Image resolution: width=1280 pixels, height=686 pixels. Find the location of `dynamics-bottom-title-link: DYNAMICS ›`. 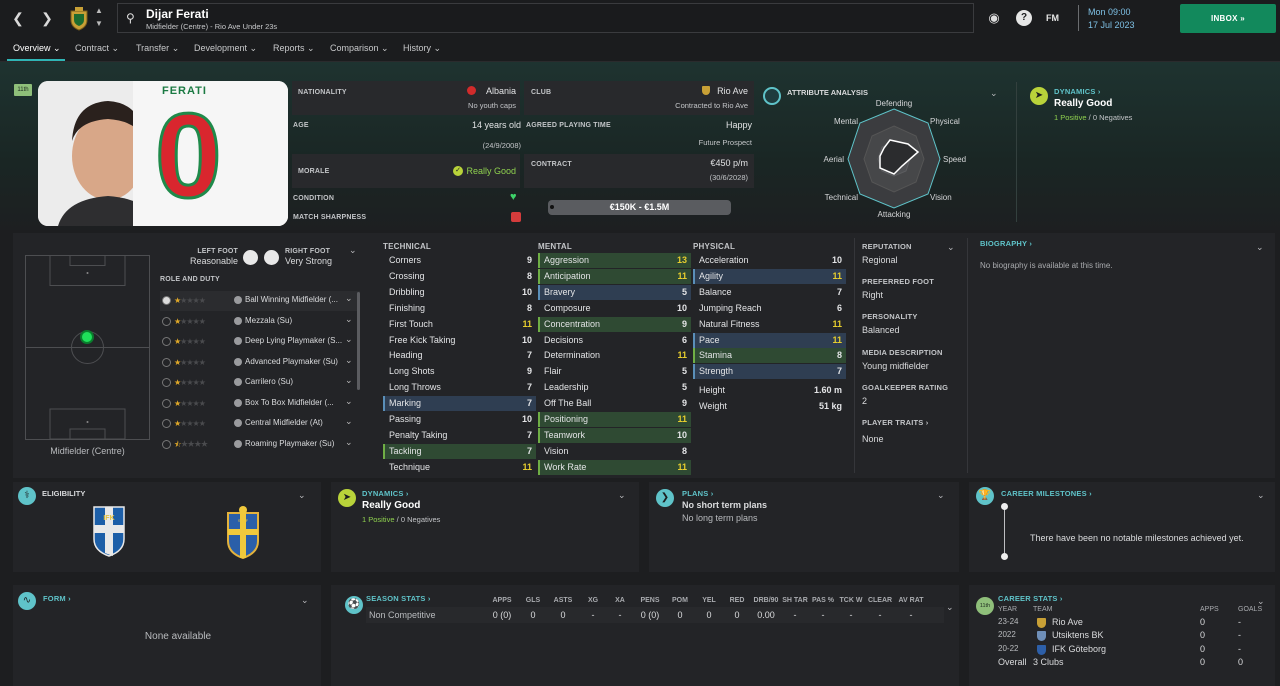

dynamics-bottom-title-link: DYNAMICS › is located at coordinates (385, 493).